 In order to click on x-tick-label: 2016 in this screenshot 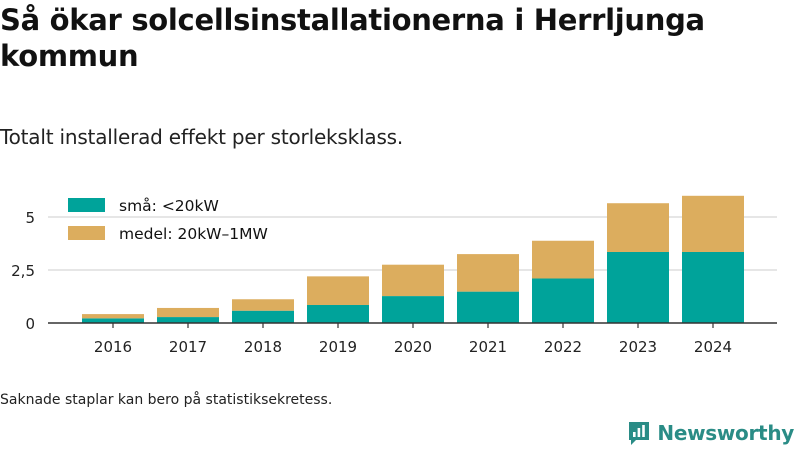, I will do `click(113, 347)`.